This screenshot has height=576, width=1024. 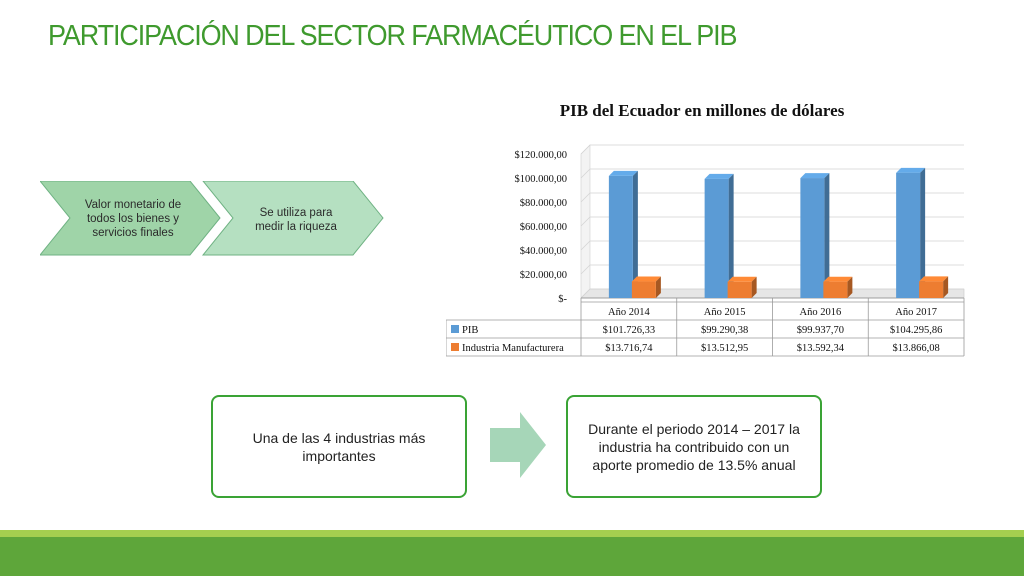 I want to click on chevron-2: Se utiliza para medir la riqueza, so click(x=292, y=218).